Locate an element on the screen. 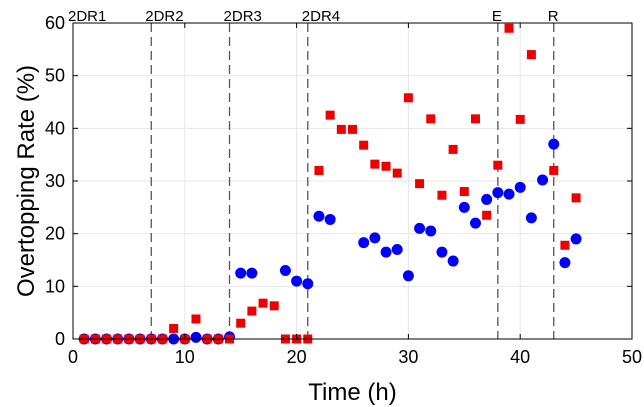 The image size is (644, 407). phase-label: R is located at coordinates (553, 16).